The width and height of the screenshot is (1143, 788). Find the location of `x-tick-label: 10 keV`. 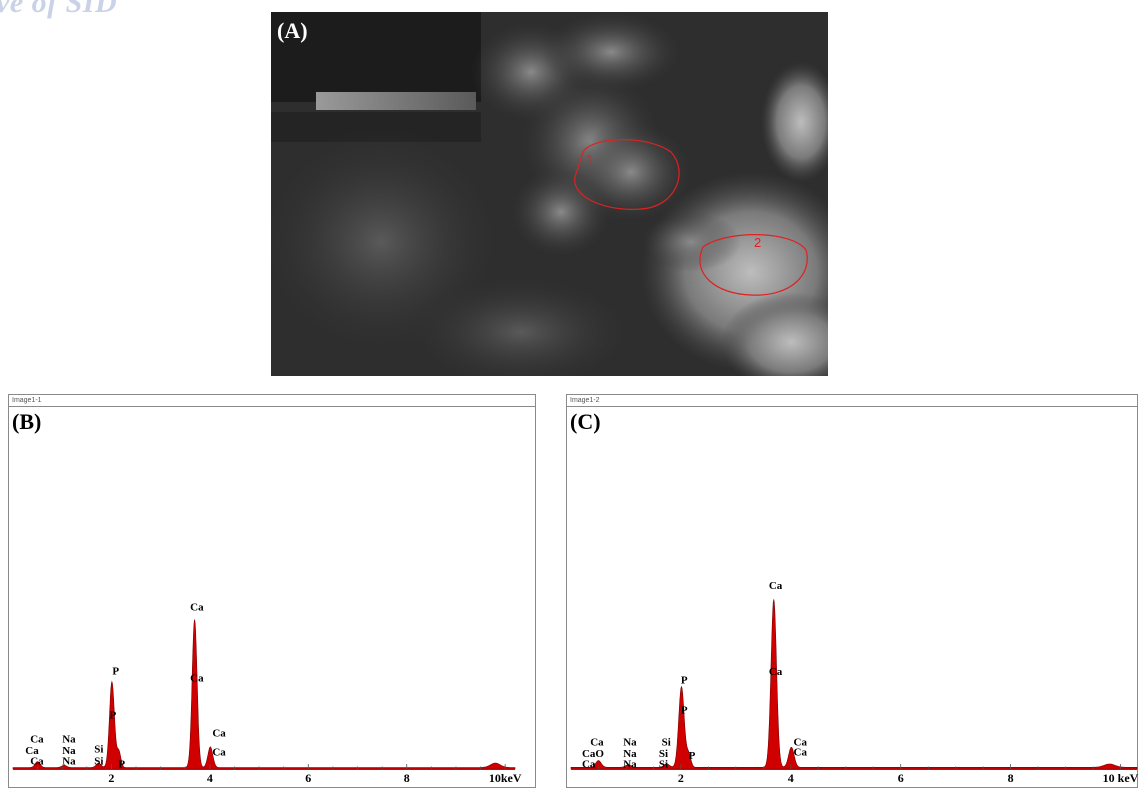

x-tick-label: 10 keV is located at coordinates (1121, 778).